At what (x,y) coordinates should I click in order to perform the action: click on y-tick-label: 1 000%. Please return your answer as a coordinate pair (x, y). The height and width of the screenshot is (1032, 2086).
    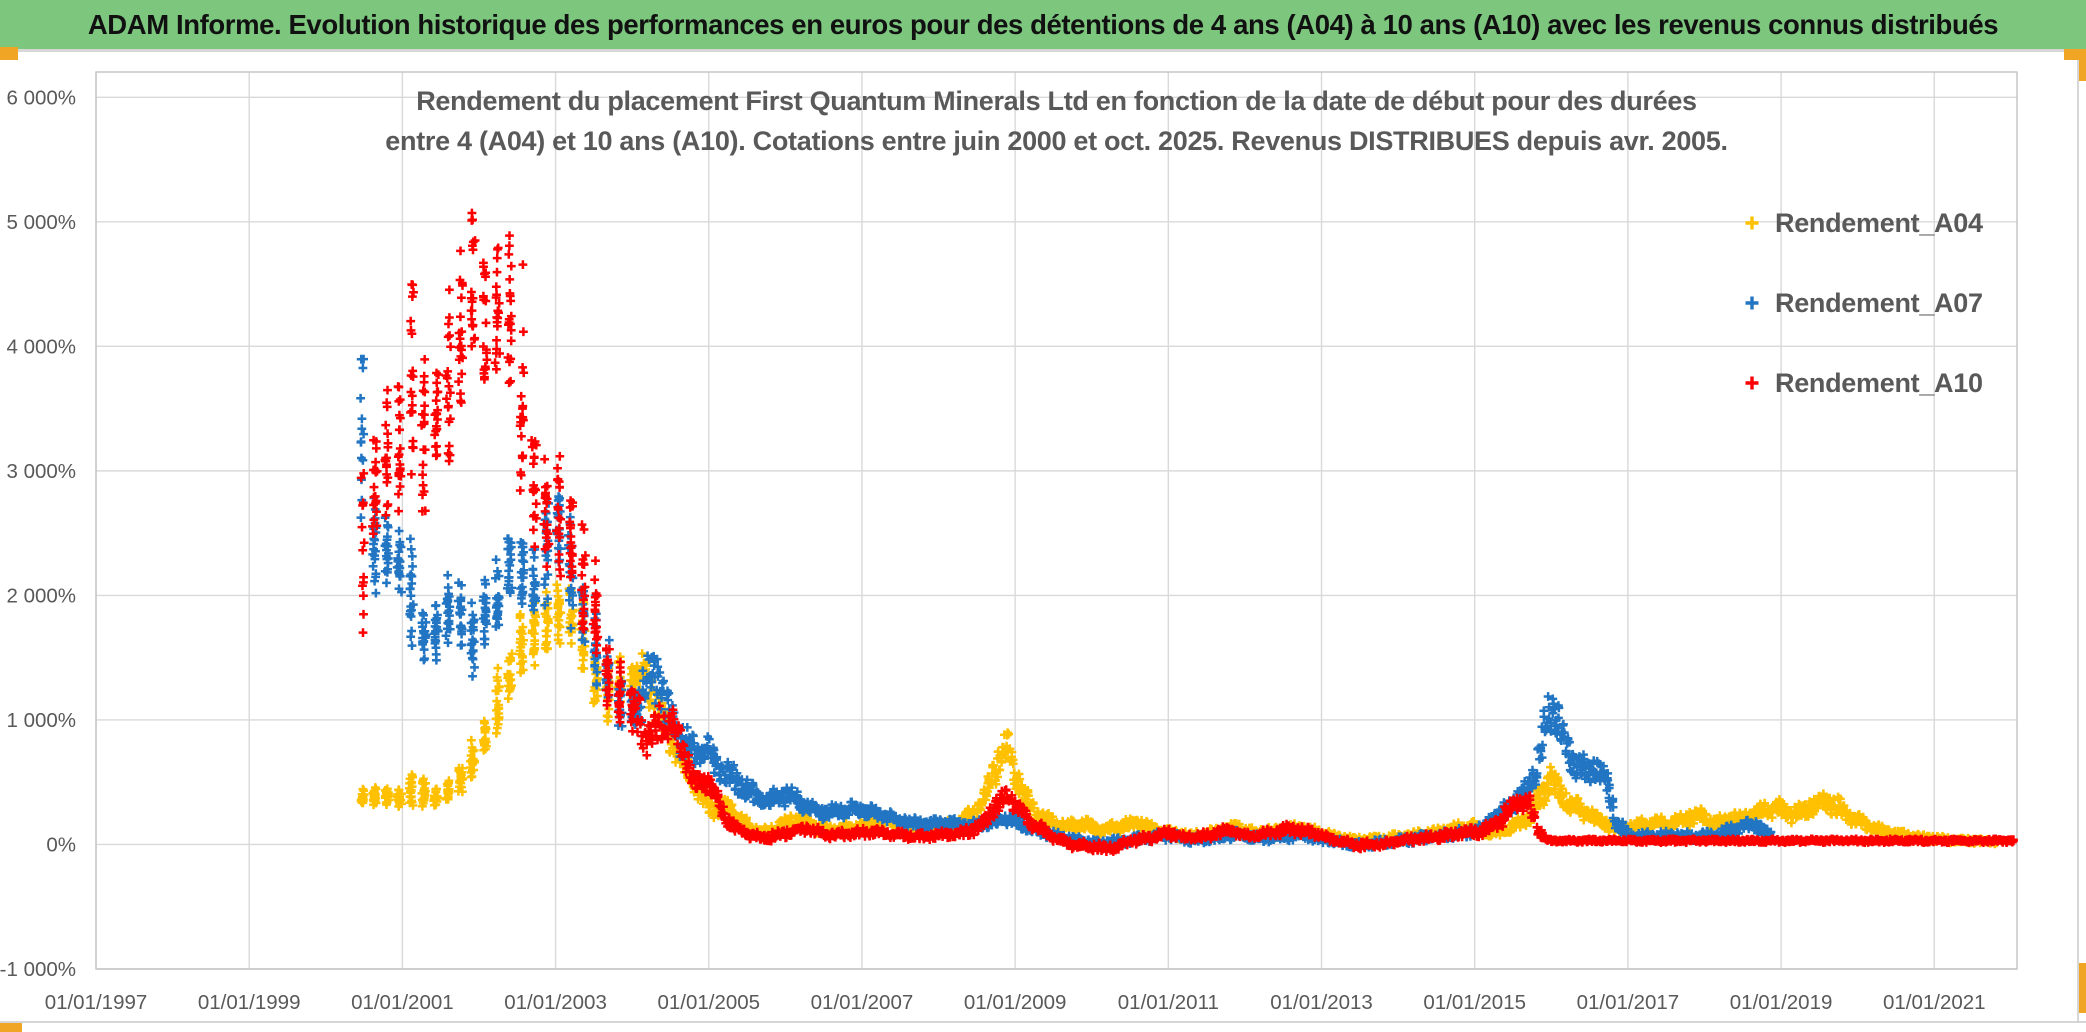
    Looking at the image, I should click on (41, 720).